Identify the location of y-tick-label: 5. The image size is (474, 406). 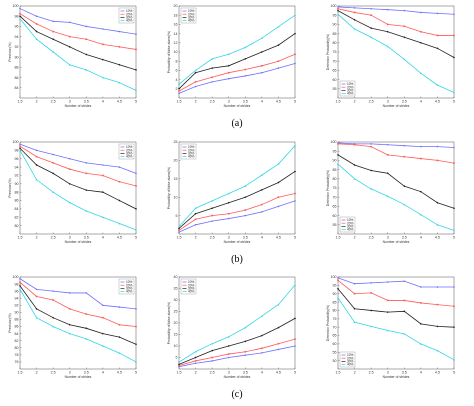
(177, 358).